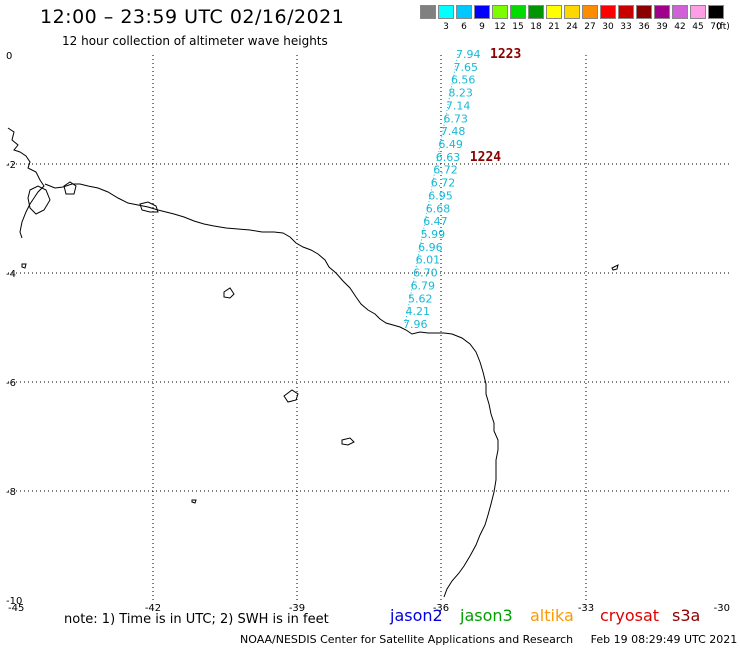 The width and height of the screenshot is (740, 650). What do you see at coordinates (11, 492) in the screenshot?
I see `y-tick-label: -8` at bounding box center [11, 492].